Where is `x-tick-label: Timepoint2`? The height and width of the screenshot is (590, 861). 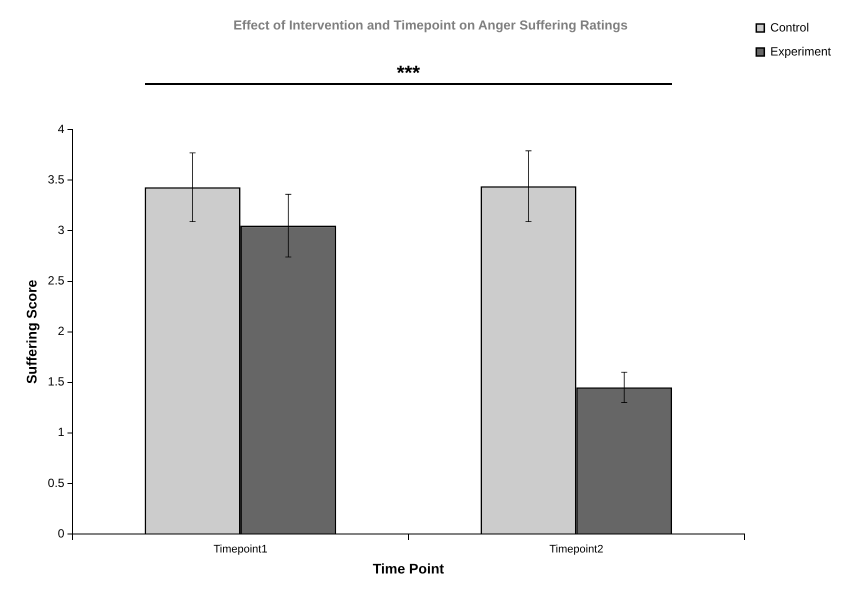
x-tick-label: Timepoint2 is located at coordinates (576, 550).